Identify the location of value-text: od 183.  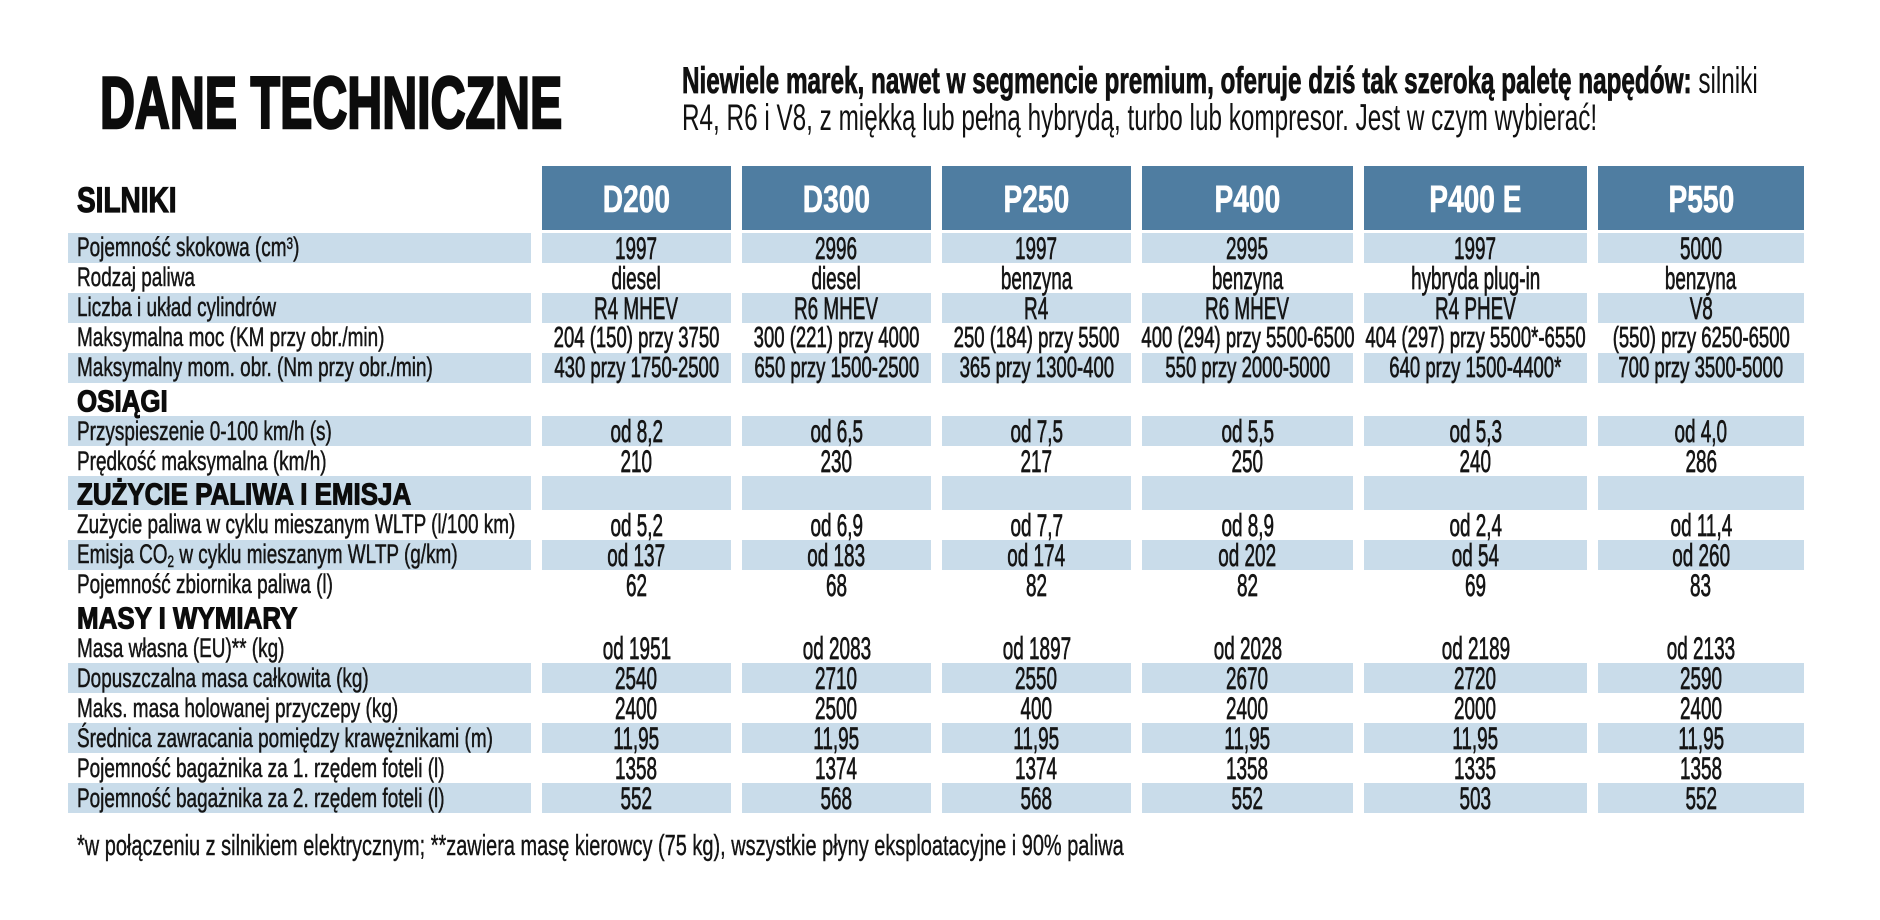
(836, 554).